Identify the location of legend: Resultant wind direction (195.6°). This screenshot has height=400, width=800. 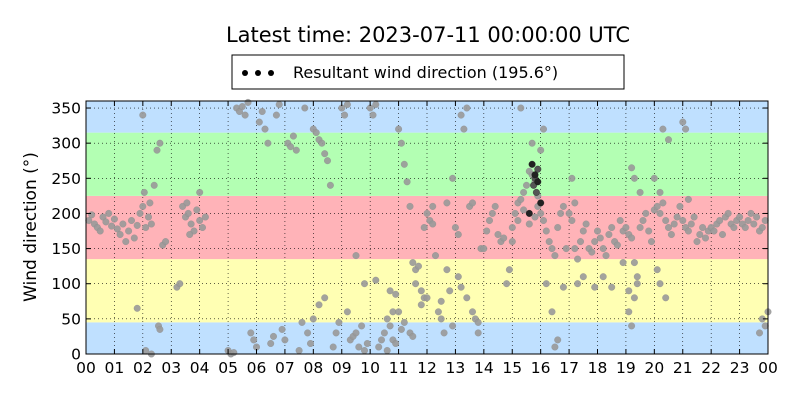
(428, 72).